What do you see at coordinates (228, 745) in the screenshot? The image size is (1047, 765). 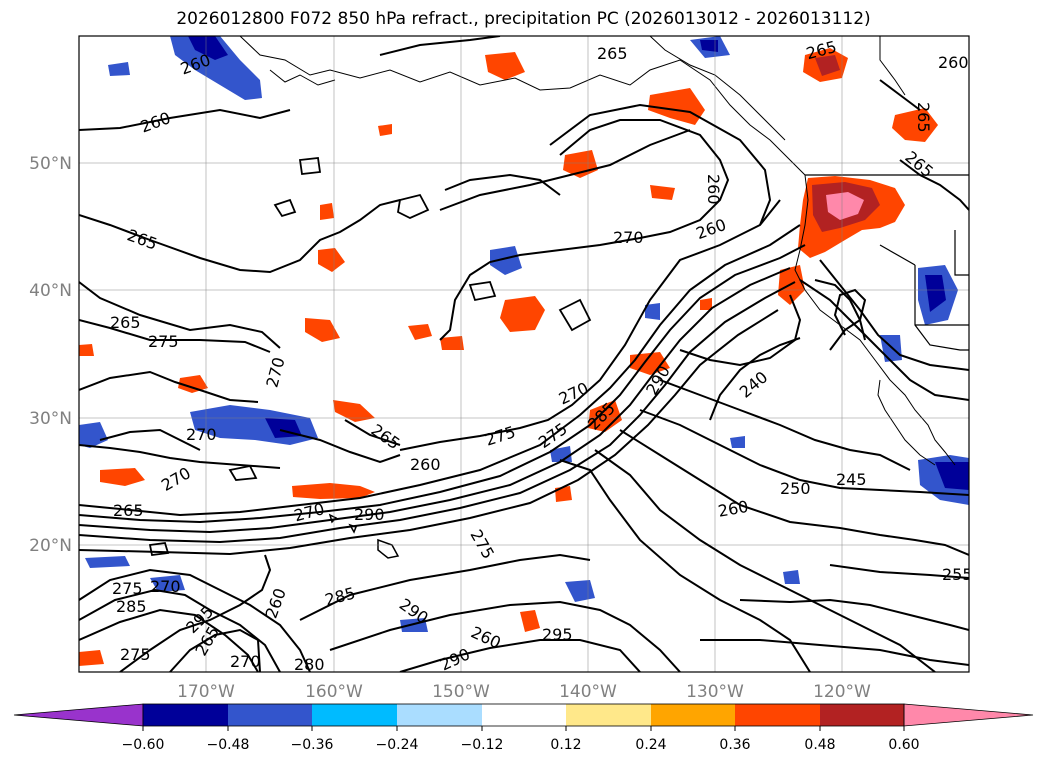 I see `colorbar-tick-label: −0.48` at bounding box center [228, 745].